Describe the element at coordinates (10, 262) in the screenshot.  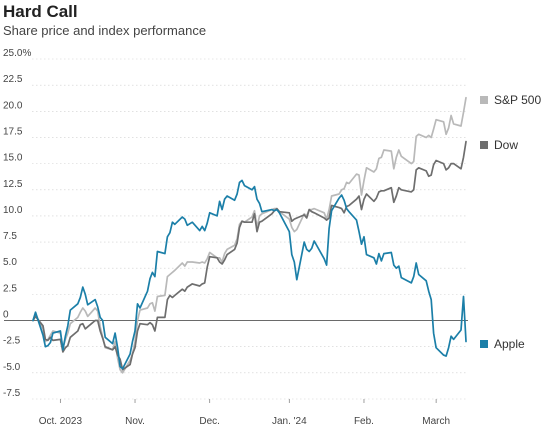
I see `y-tick-label: 5.0` at that location.